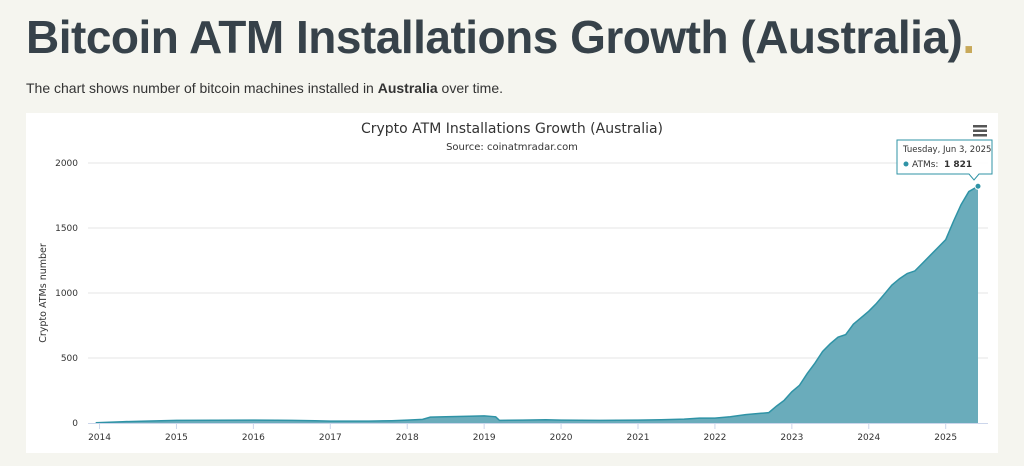 The width and height of the screenshot is (1024, 466). Describe the element at coordinates (906, 164) in the screenshot. I see `tooltip-series-dot` at that location.